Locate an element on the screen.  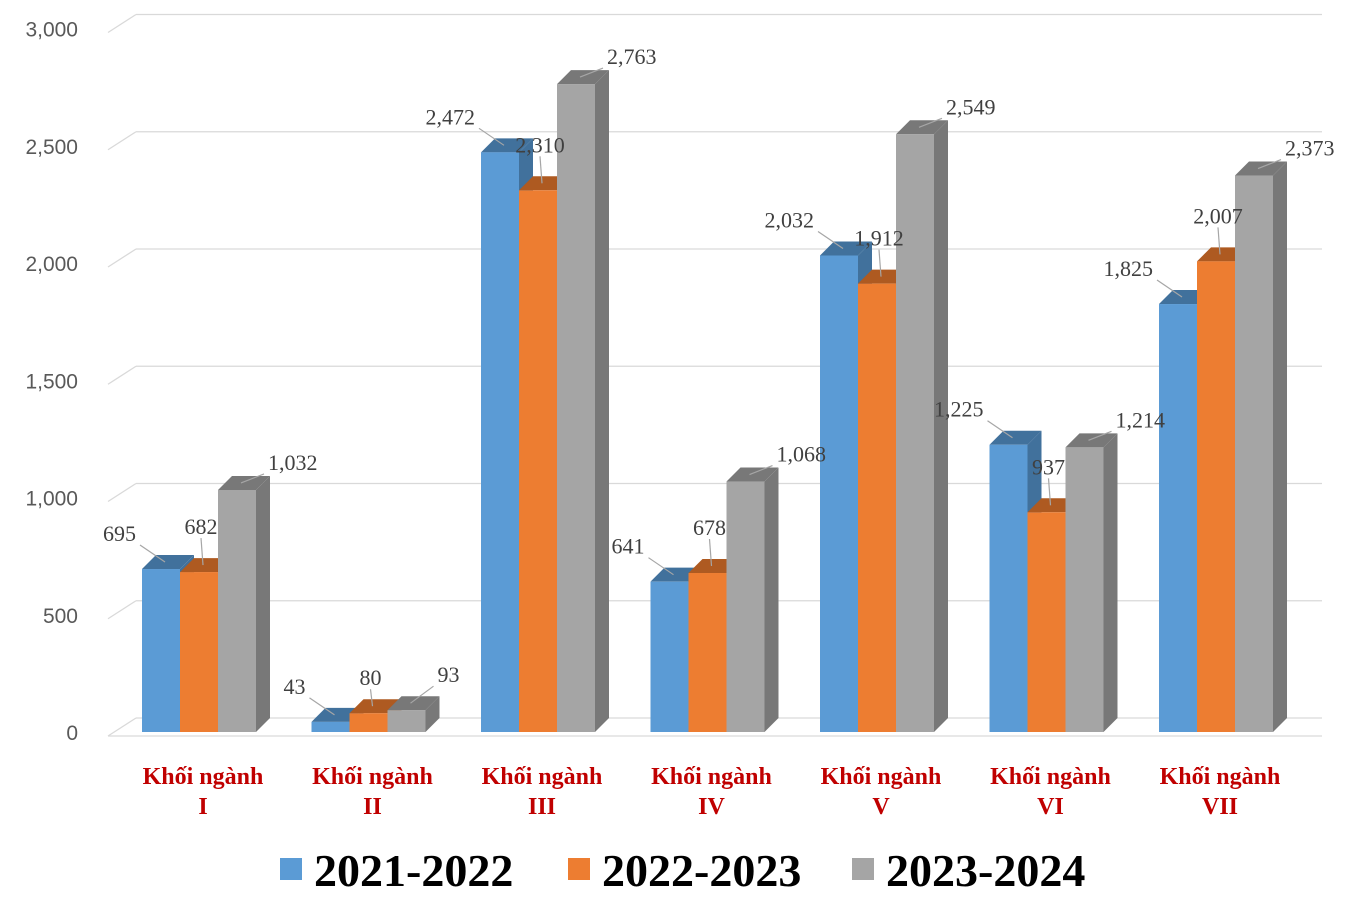
category-label: III is located at coordinates (542, 807).